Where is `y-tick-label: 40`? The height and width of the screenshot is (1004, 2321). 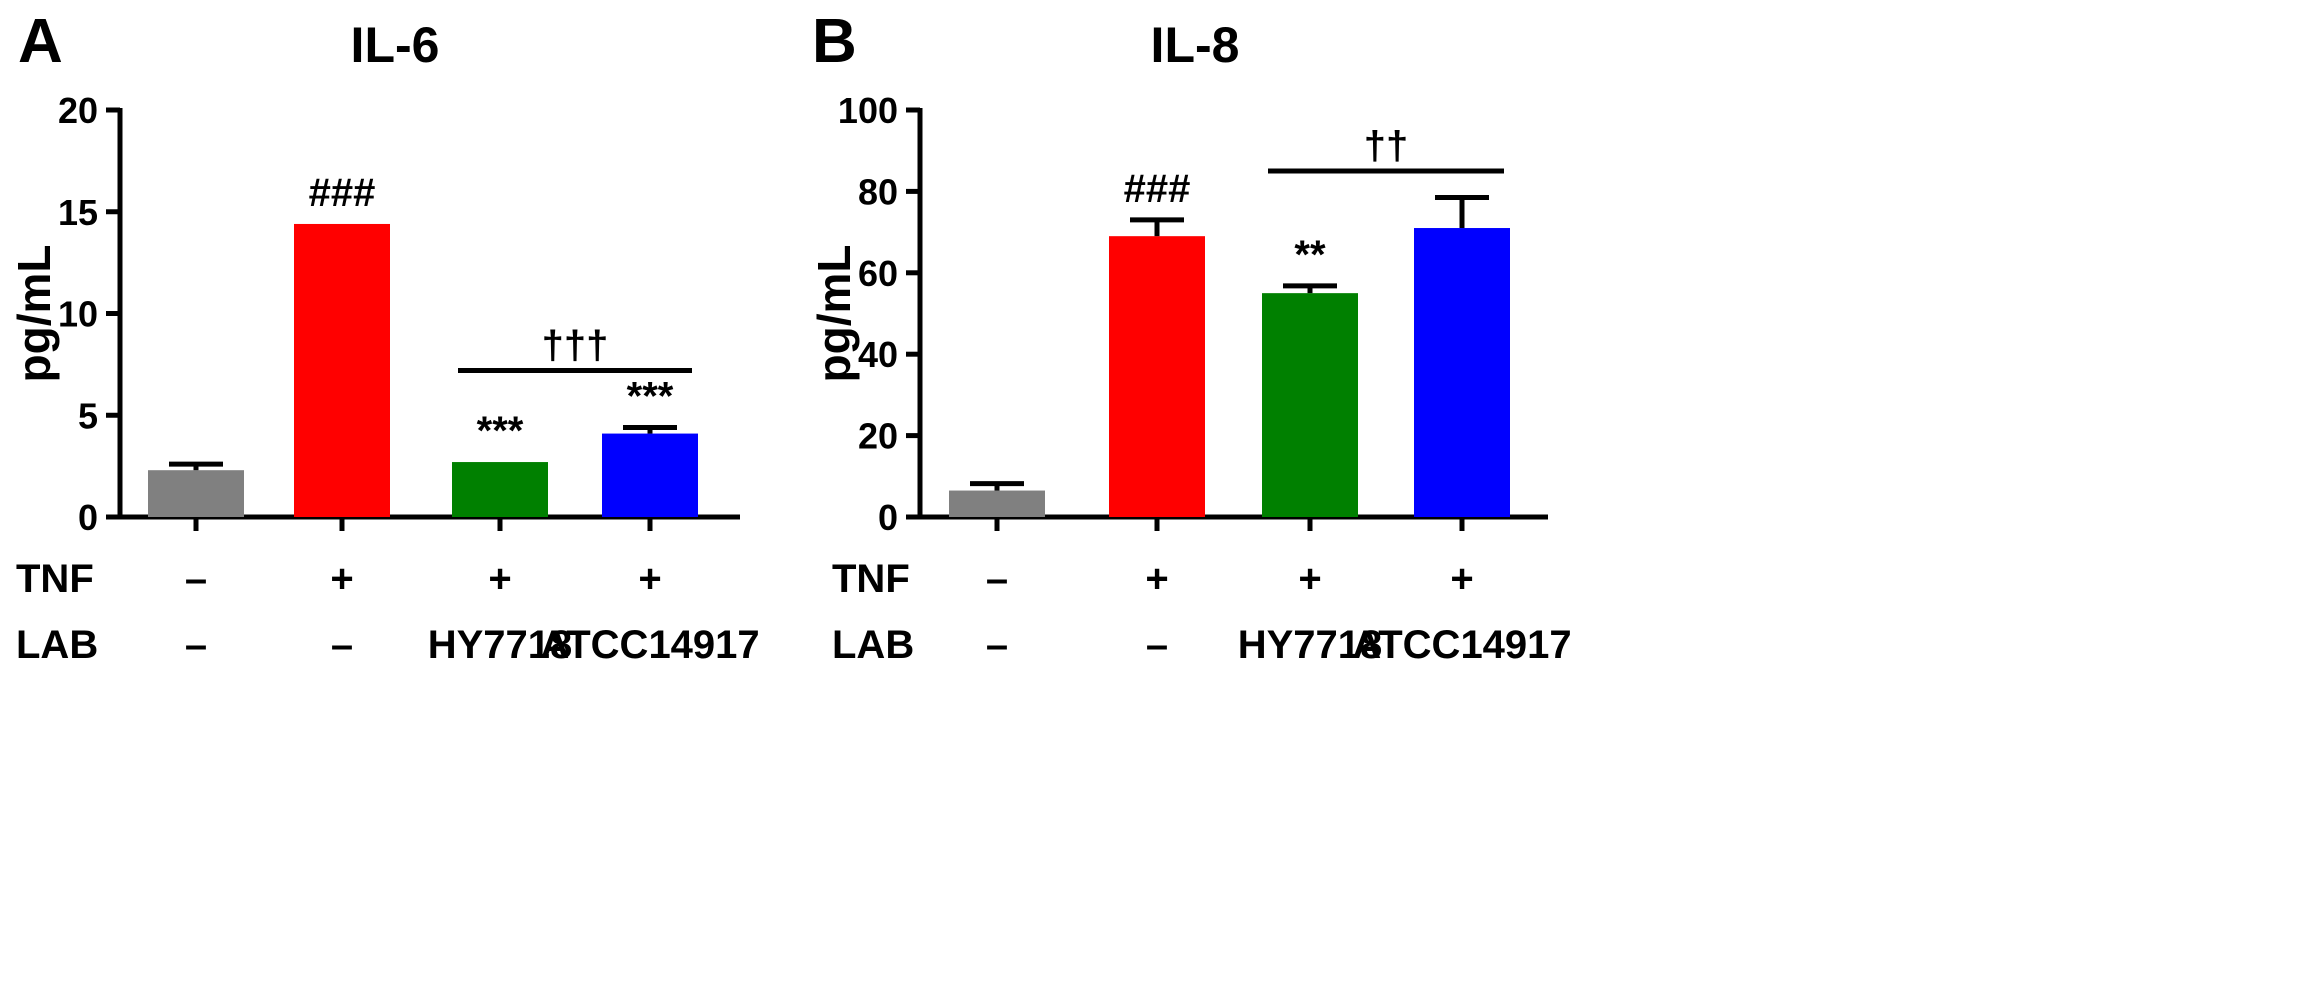
y-tick-label: 40 is located at coordinates (878, 354).